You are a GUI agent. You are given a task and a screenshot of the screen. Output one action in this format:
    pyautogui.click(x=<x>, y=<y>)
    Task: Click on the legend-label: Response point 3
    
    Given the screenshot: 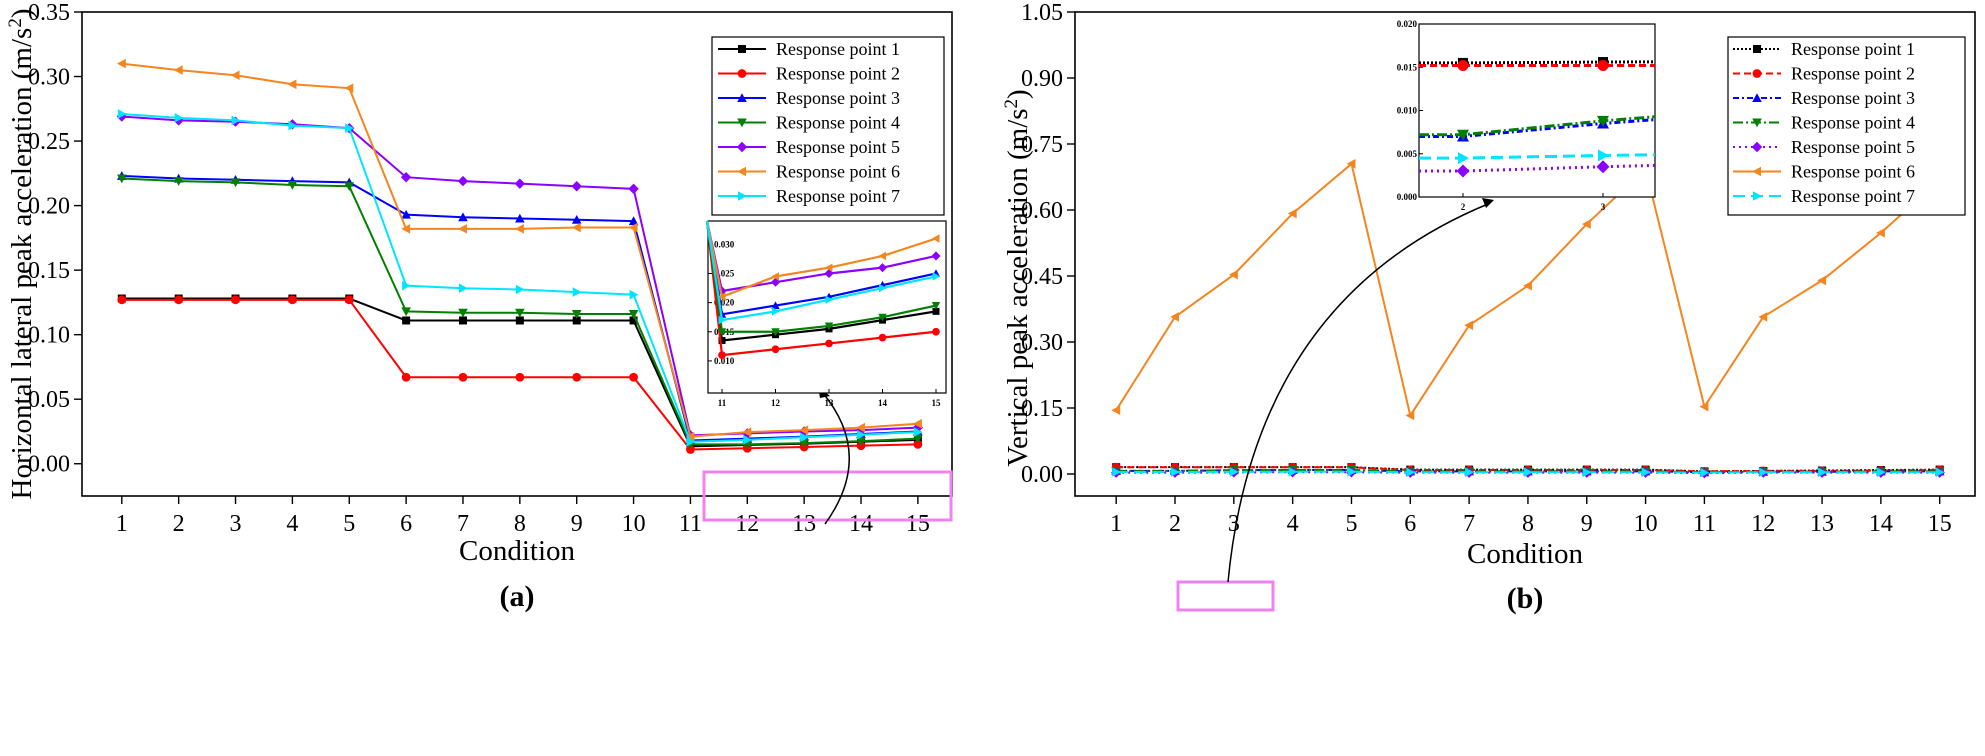 What is the action you would take?
    pyautogui.click(x=838, y=98)
    